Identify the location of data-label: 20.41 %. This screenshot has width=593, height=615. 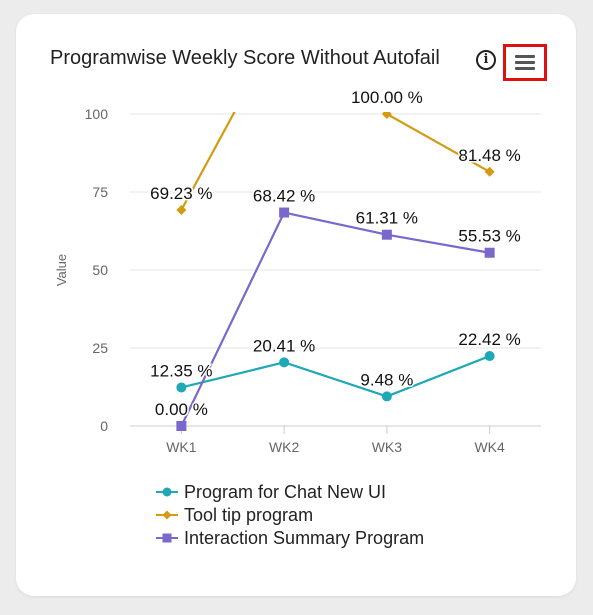
(284, 345).